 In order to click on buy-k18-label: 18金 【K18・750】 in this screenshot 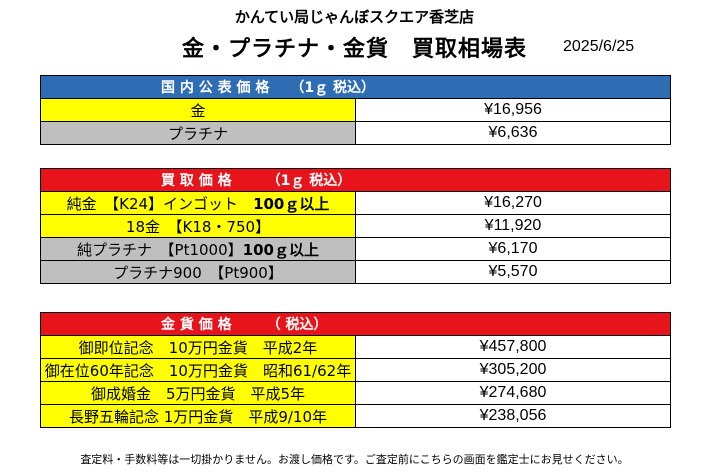, I will do `click(198, 226)`.